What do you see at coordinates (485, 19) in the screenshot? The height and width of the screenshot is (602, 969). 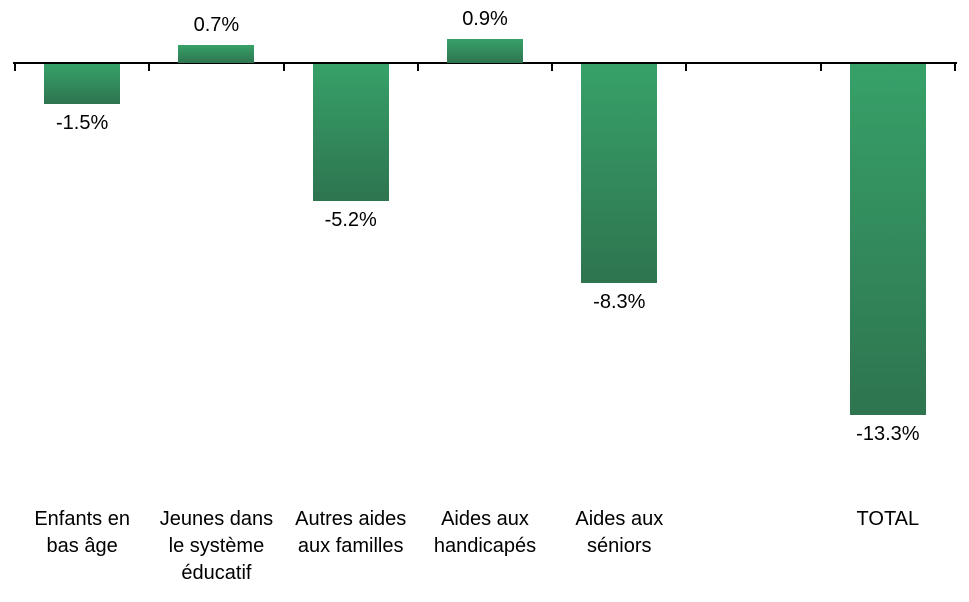 I see `value-label-4: 0.9%` at bounding box center [485, 19].